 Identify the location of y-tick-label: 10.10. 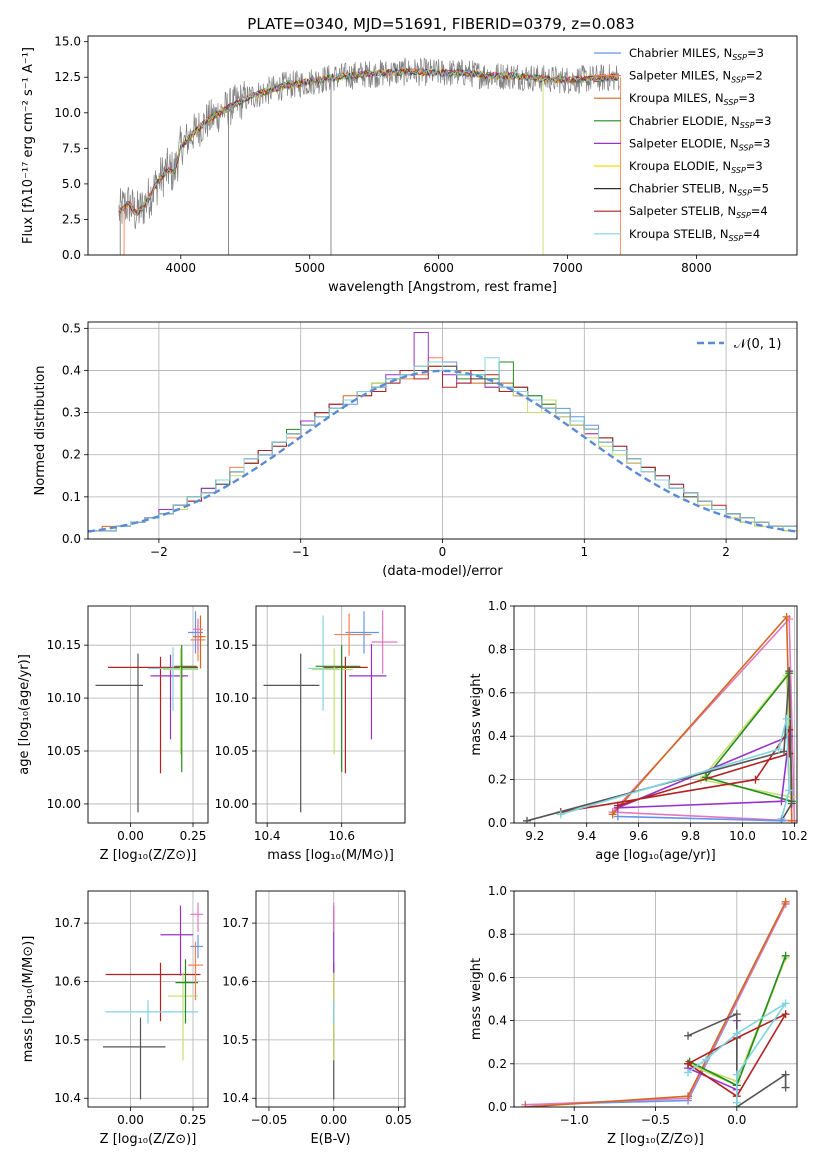
(232, 698).